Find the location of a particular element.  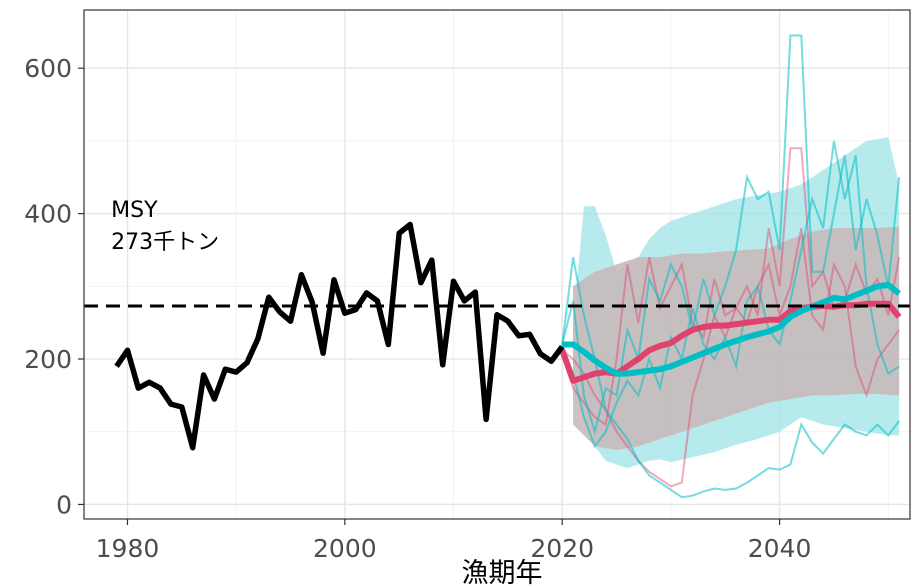

msy-annotation-line2: 273千トン is located at coordinates (165, 242).